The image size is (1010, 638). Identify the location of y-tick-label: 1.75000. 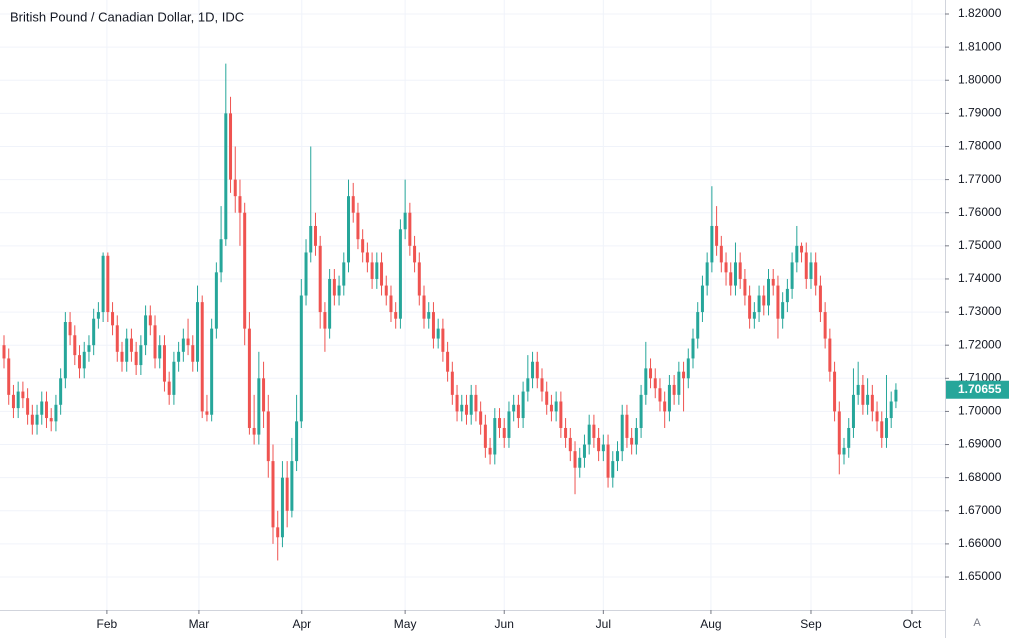
(980, 245).